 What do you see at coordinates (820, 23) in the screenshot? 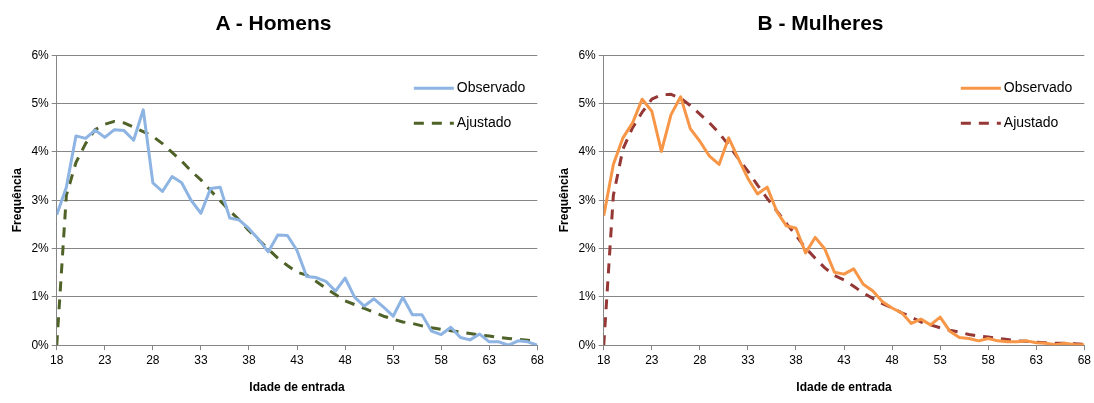
I see `chart-title: B - Mulheres` at bounding box center [820, 23].